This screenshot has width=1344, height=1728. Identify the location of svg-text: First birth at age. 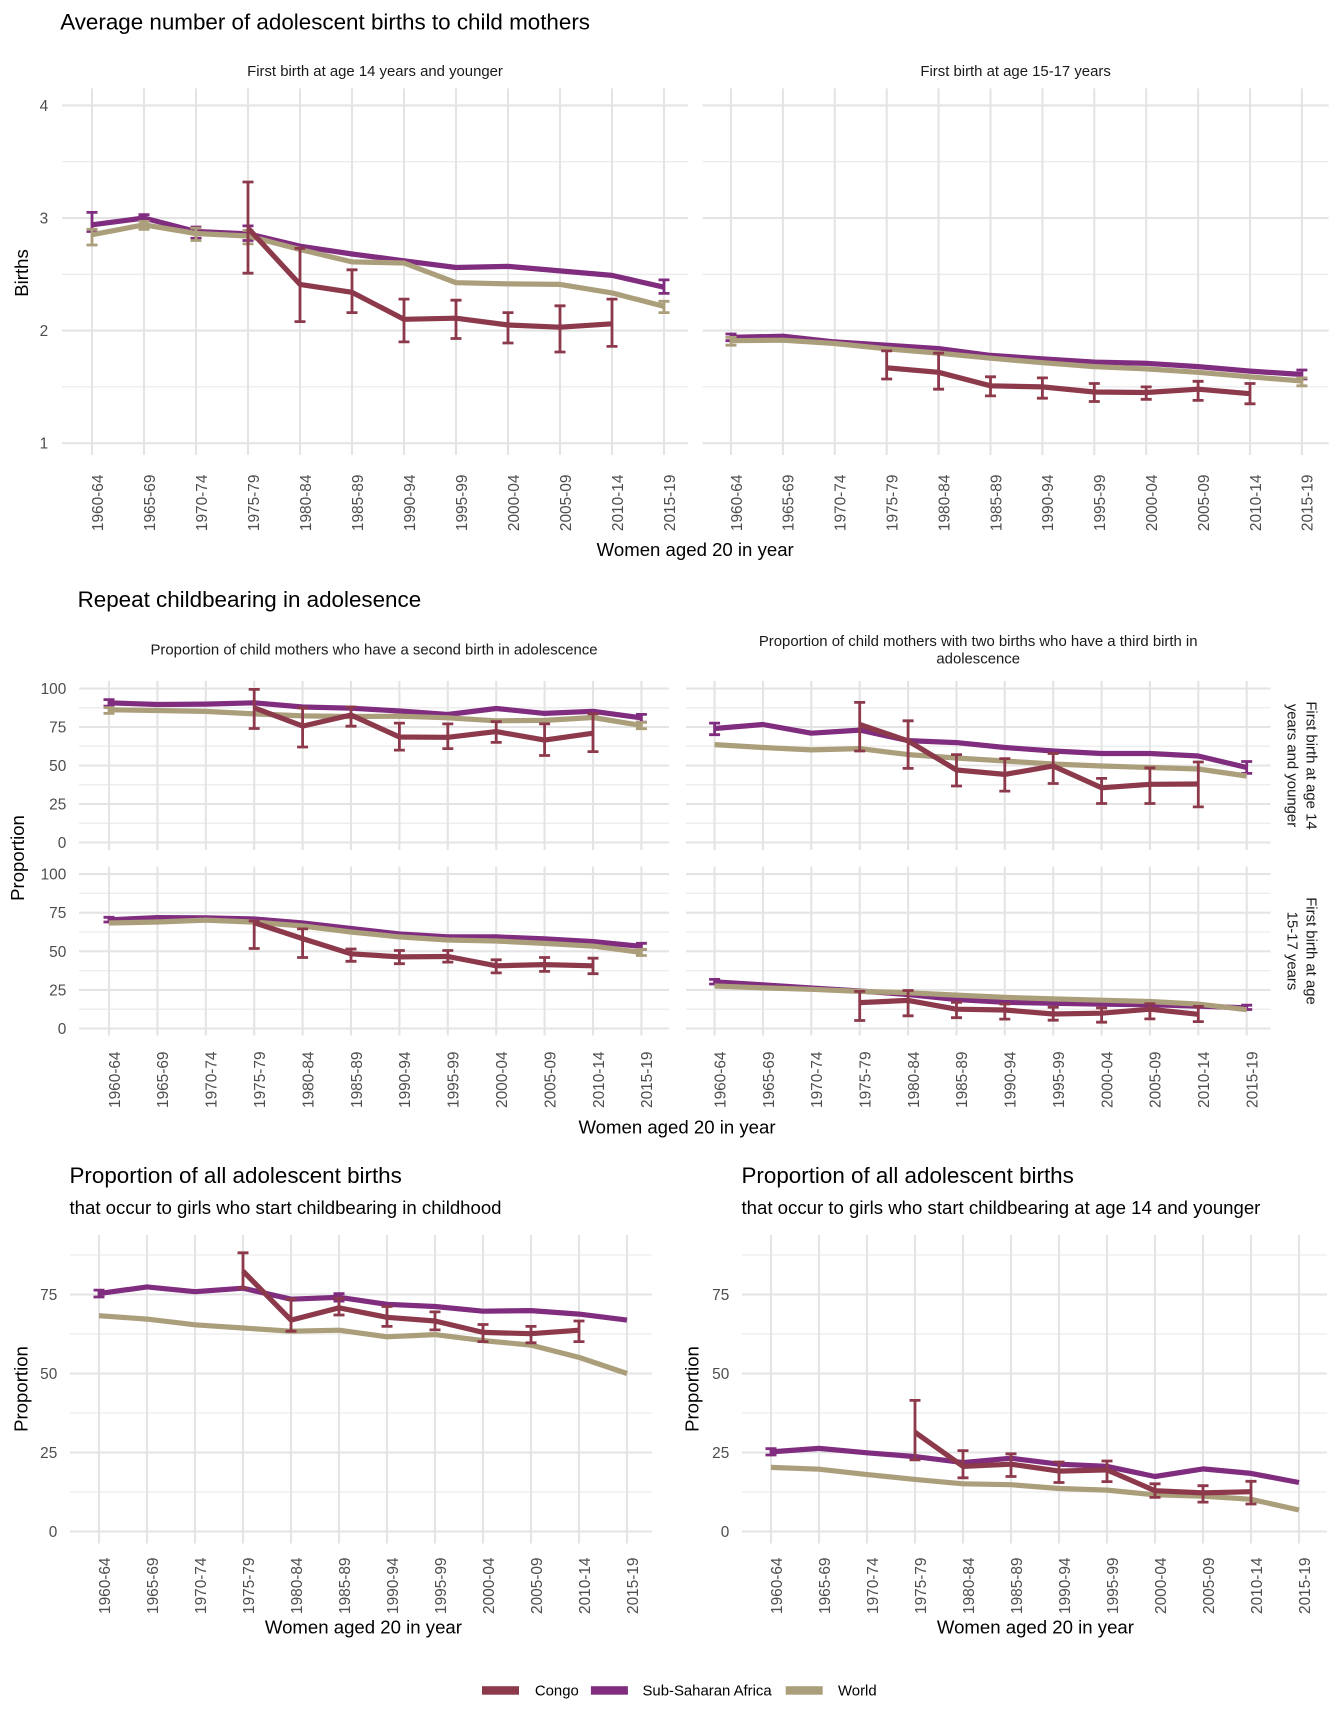
(1310, 951).